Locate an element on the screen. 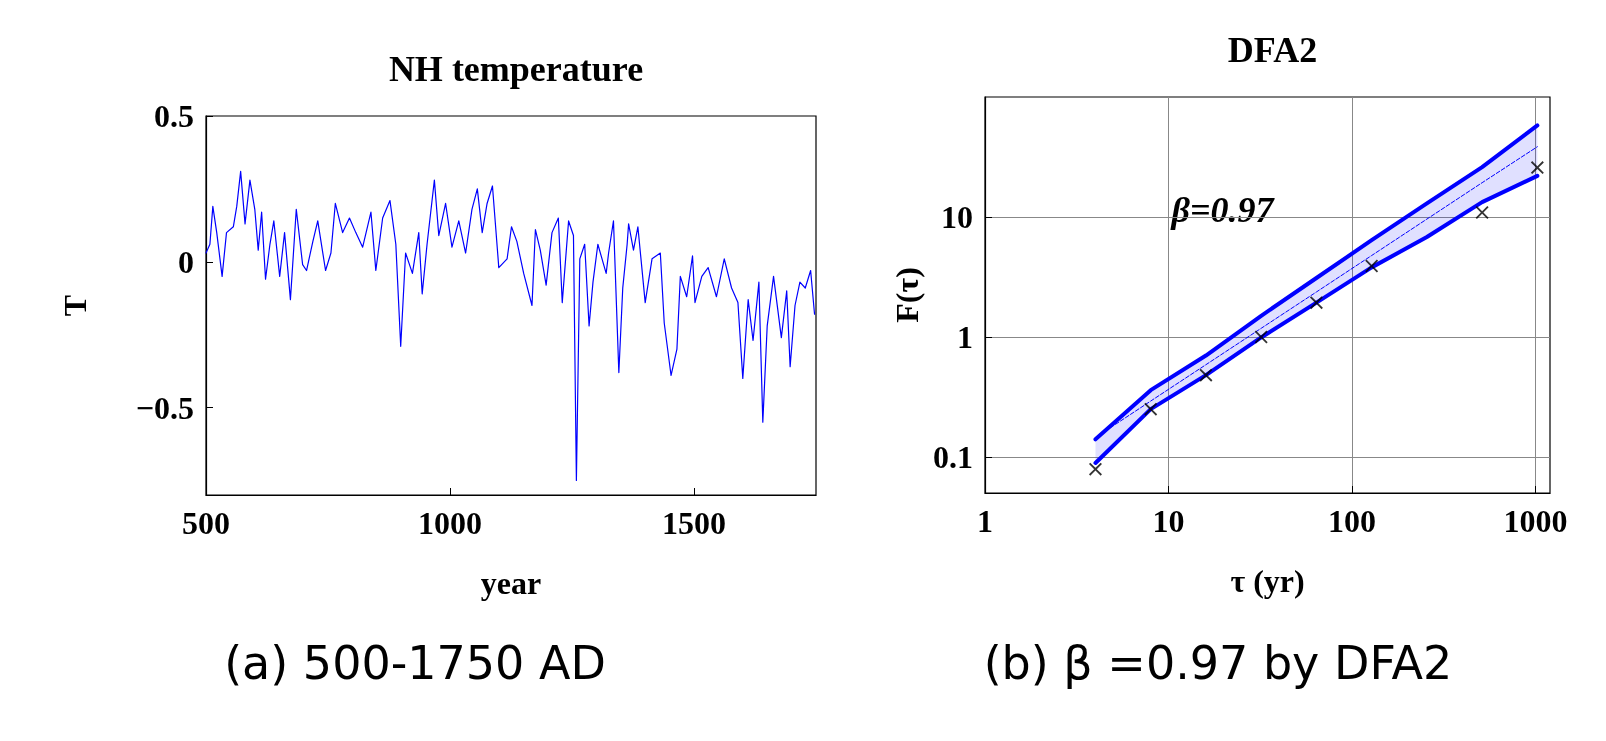  y-axis-title: F(τ) is located at coordinates (907, 295).